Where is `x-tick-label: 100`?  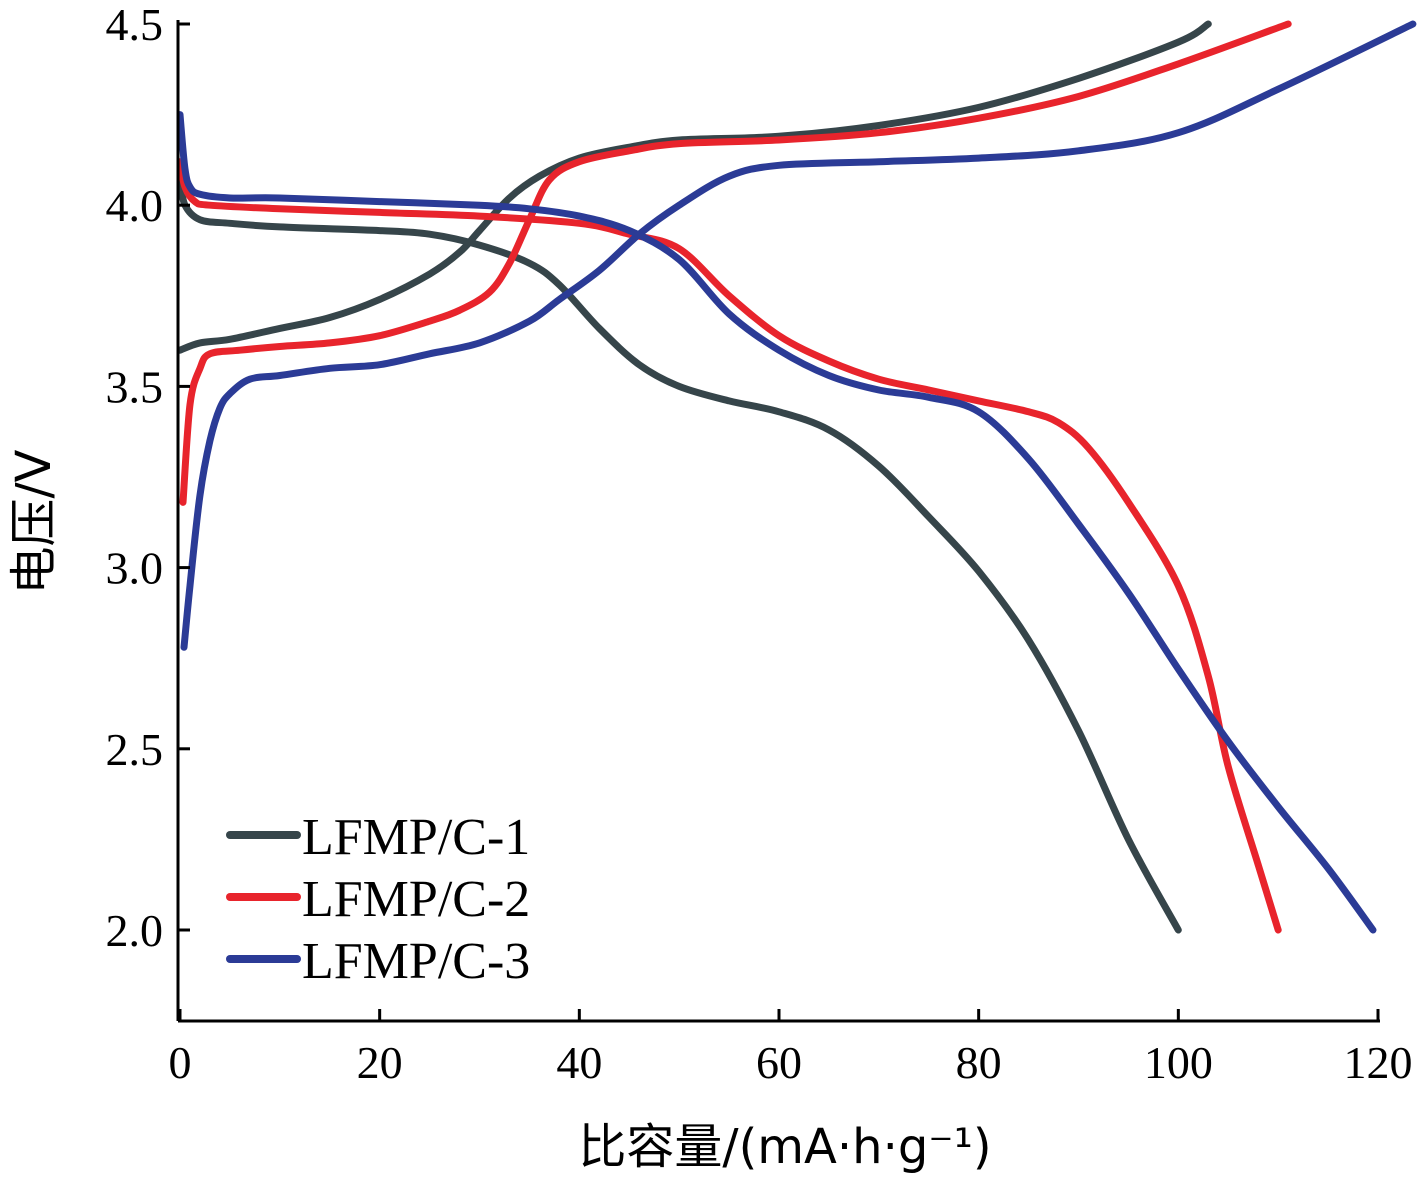 x-tick-label: 100 is located at coordinates (1178, 1062).